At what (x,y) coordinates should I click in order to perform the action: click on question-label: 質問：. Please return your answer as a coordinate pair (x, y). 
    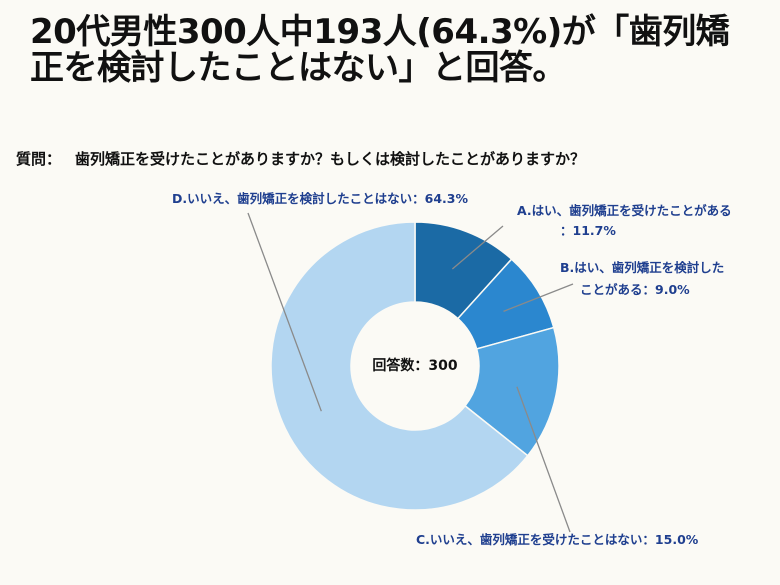
    Looking at the image, I should click on (39, 159).